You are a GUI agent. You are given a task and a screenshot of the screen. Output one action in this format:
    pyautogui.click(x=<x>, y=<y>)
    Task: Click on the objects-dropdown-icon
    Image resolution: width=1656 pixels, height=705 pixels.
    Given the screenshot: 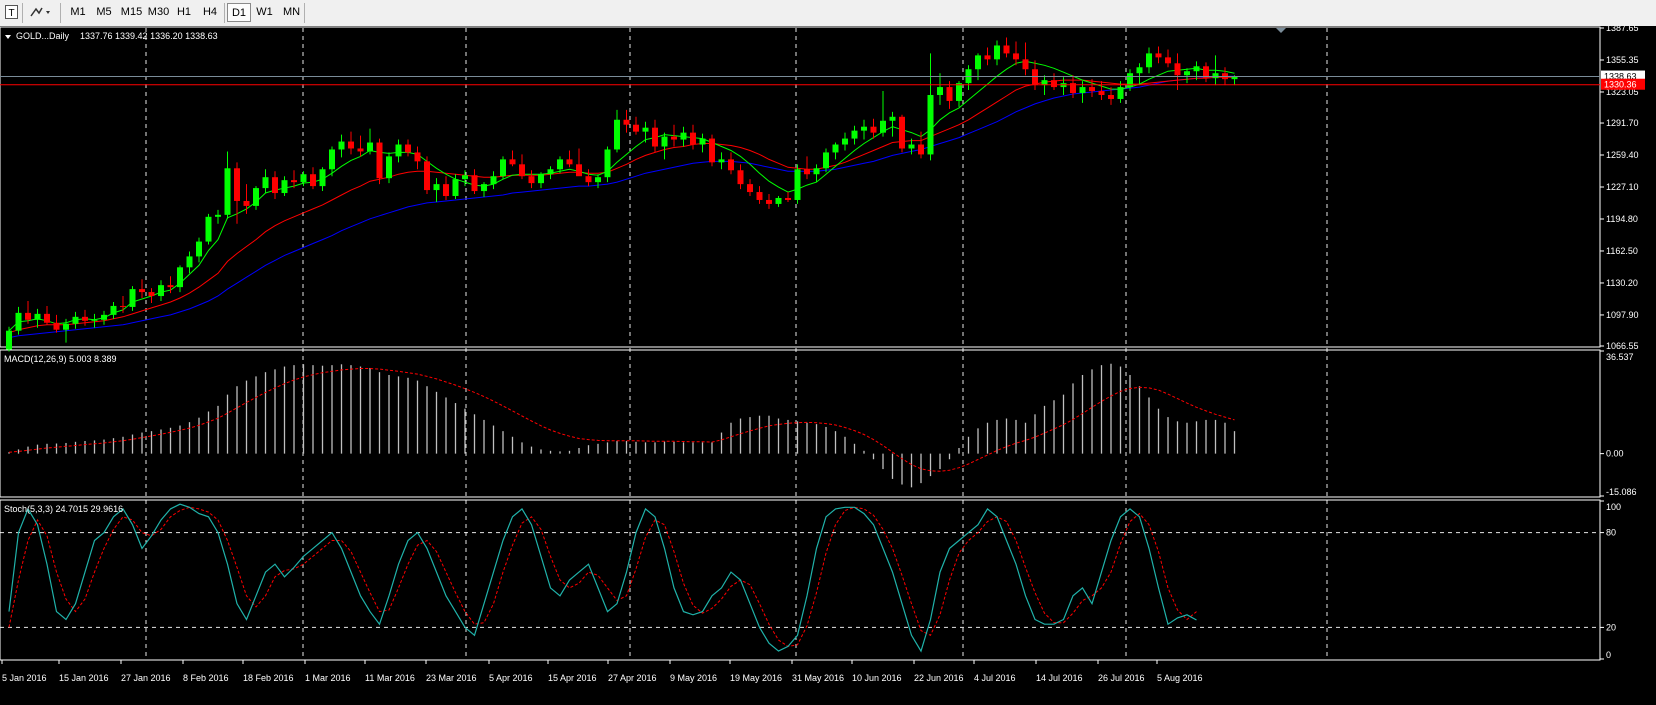 What is the action you would take?
    pyautogui.click(x=41, y=12)
    